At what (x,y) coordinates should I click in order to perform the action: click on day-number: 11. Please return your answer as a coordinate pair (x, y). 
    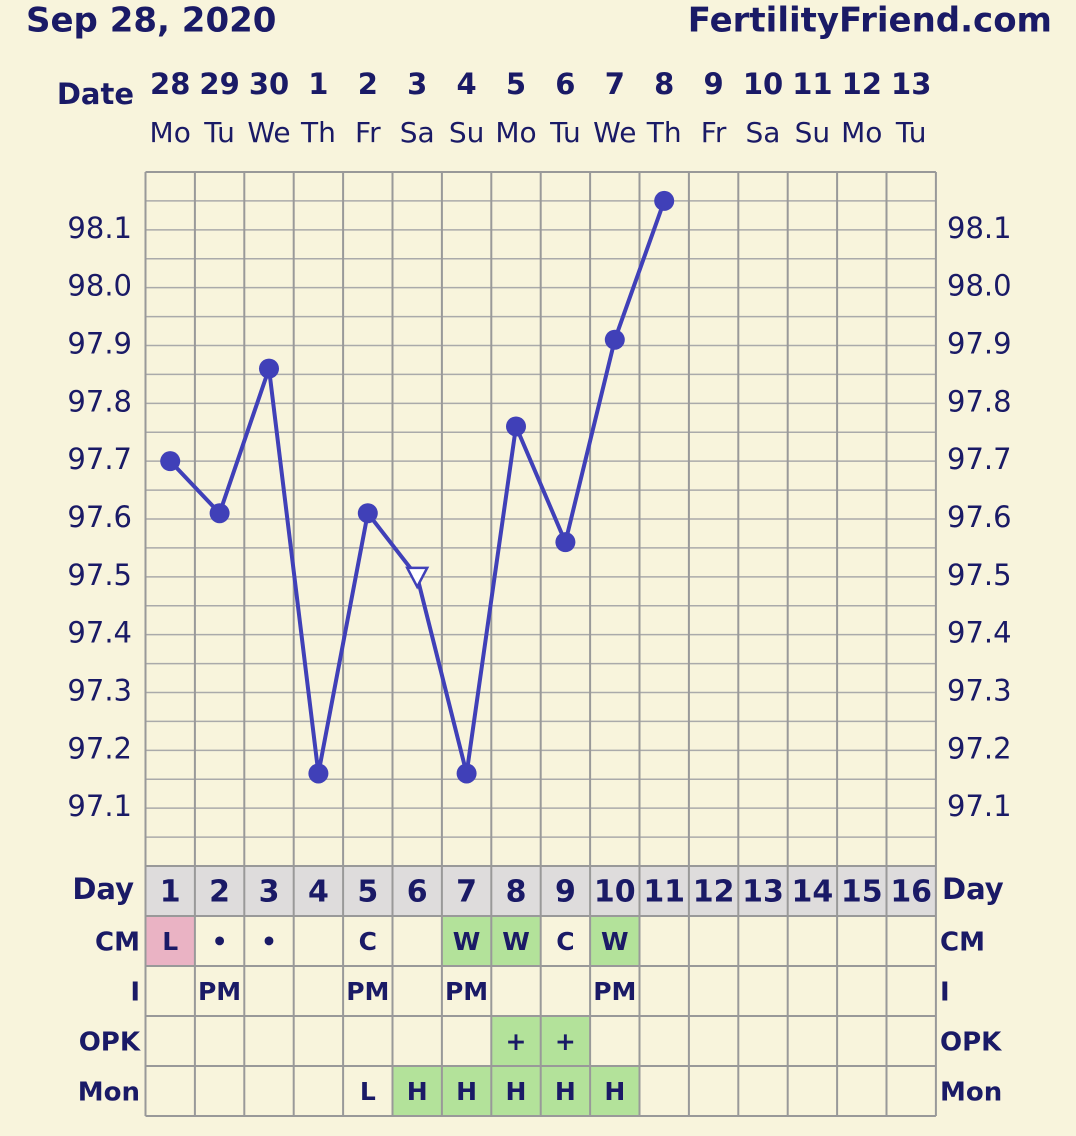
    Looking at the image, I should click on (664, 892).